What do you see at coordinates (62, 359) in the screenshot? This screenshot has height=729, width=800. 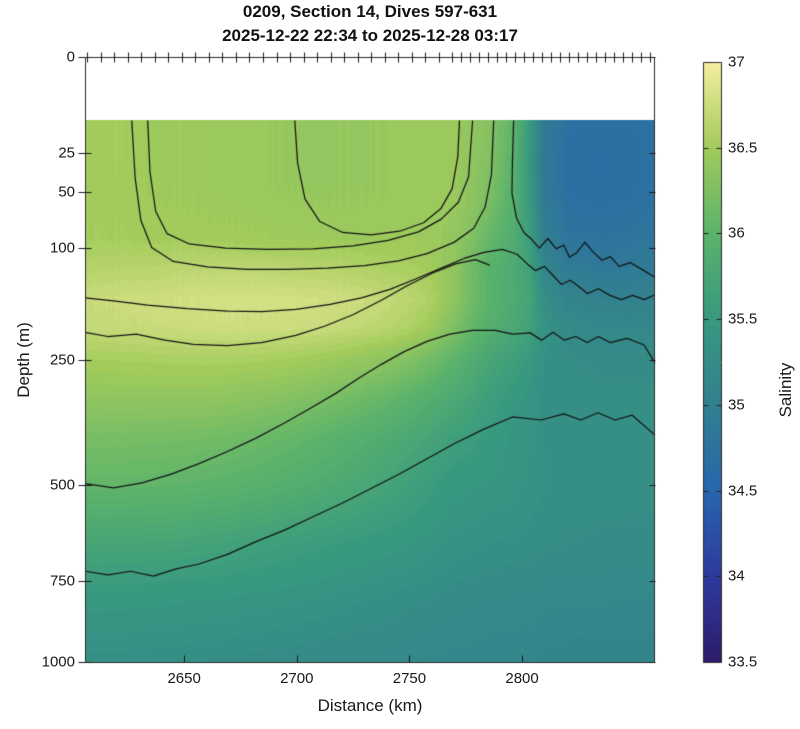 I see `y-tick-label: 250` at bounding box center [62, 359].